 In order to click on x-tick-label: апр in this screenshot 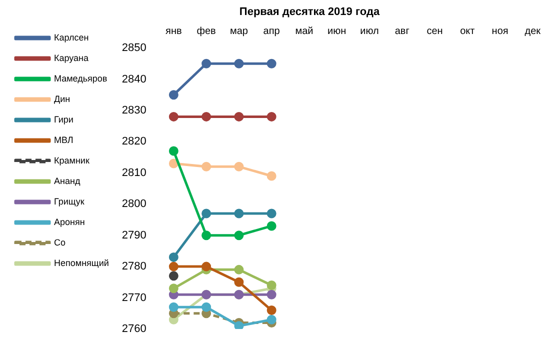, I will do `click(271, 31)`.